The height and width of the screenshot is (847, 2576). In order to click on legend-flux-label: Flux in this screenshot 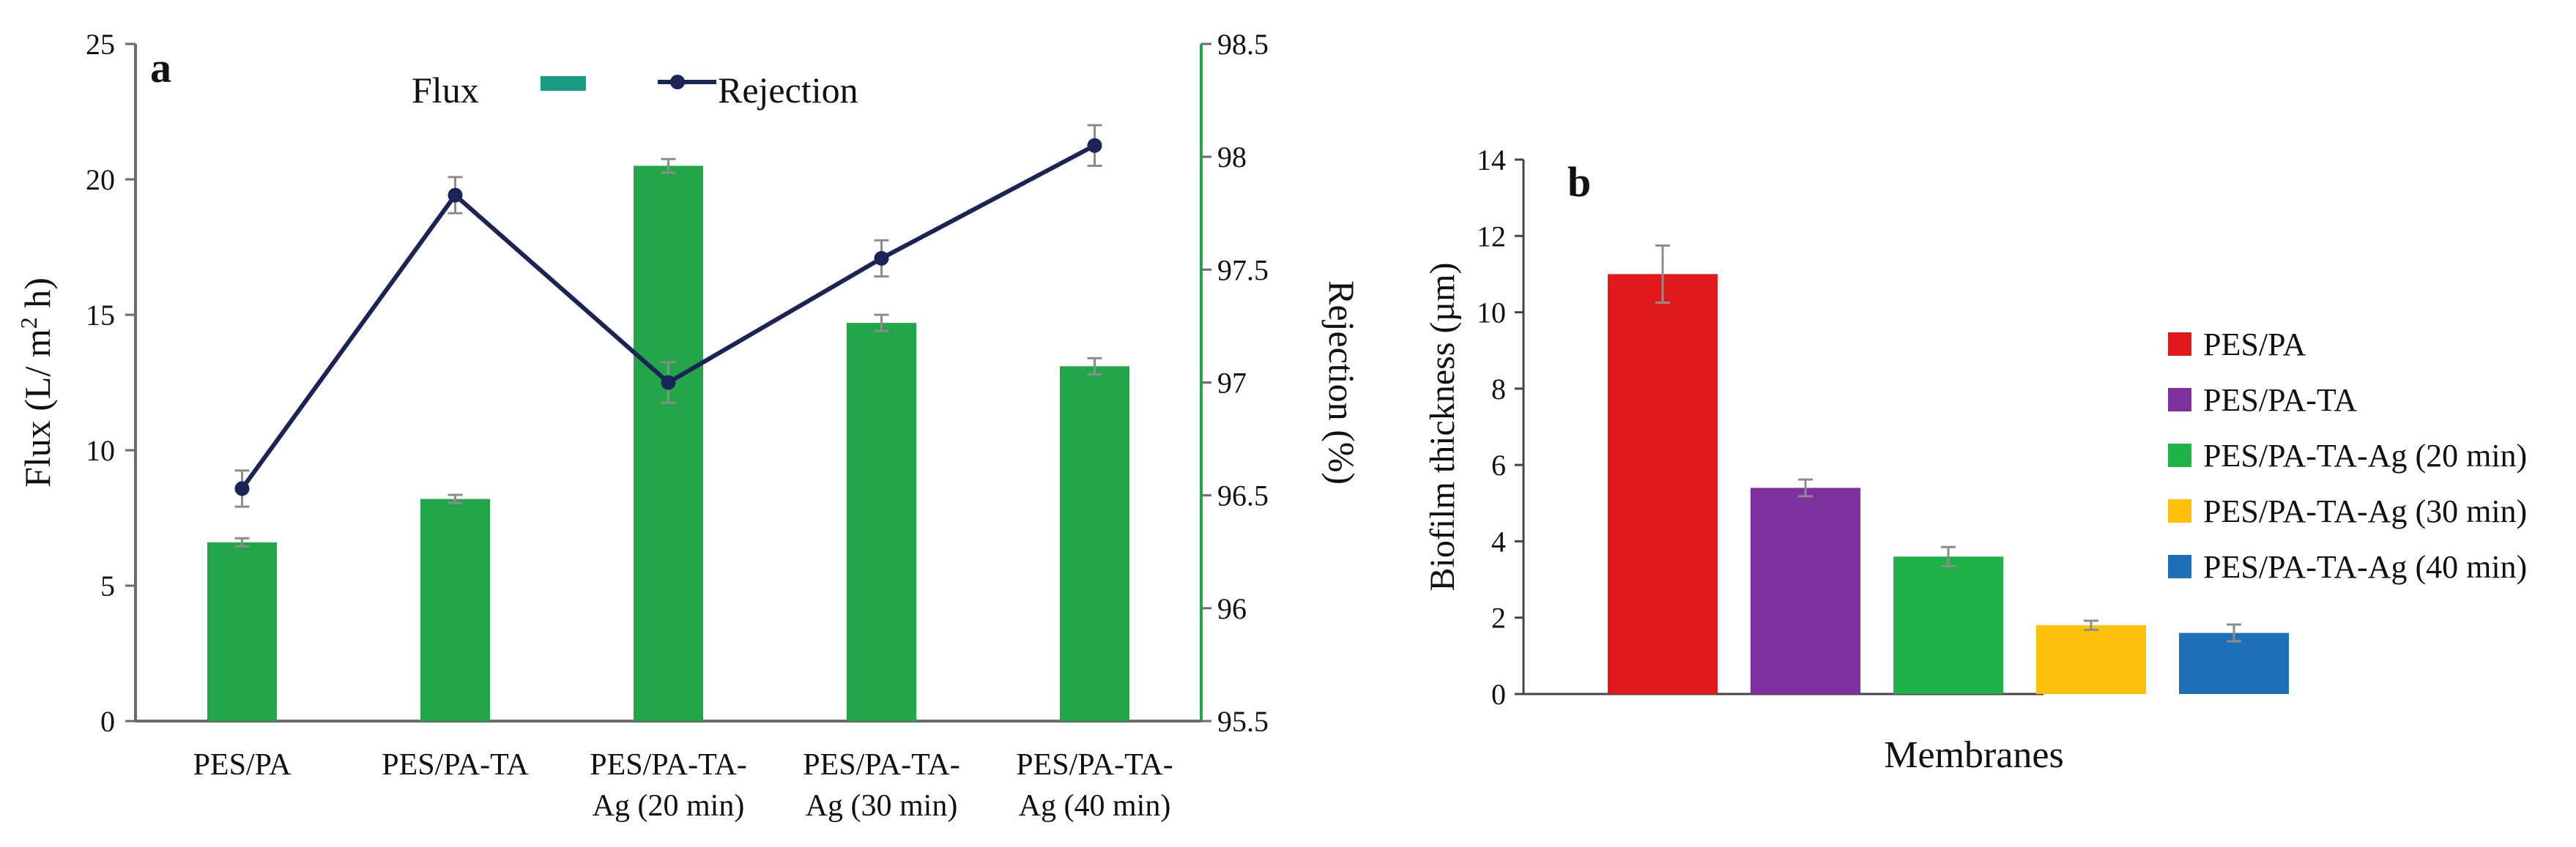, I will do `click(445, 90)`.